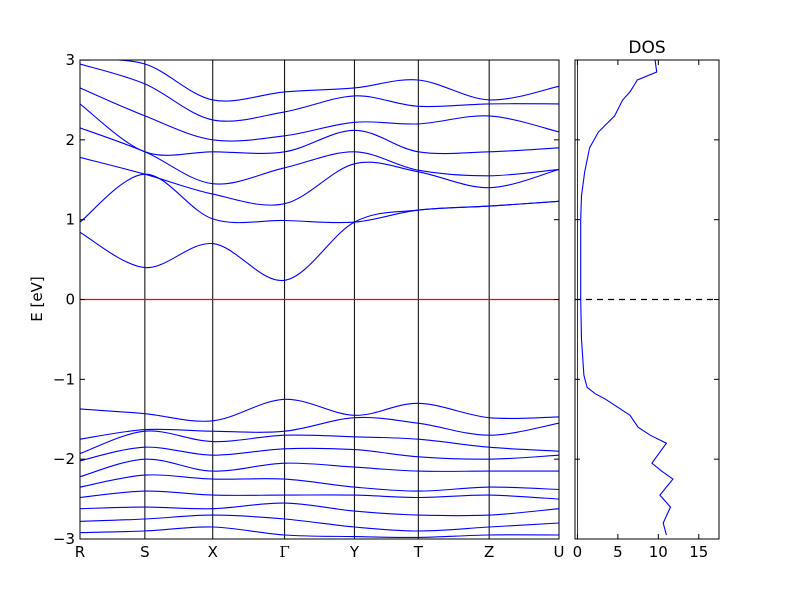 The width and height of the screenshot is (800, 600). I want to click on kpoint-label: Z, so click(489, 552).